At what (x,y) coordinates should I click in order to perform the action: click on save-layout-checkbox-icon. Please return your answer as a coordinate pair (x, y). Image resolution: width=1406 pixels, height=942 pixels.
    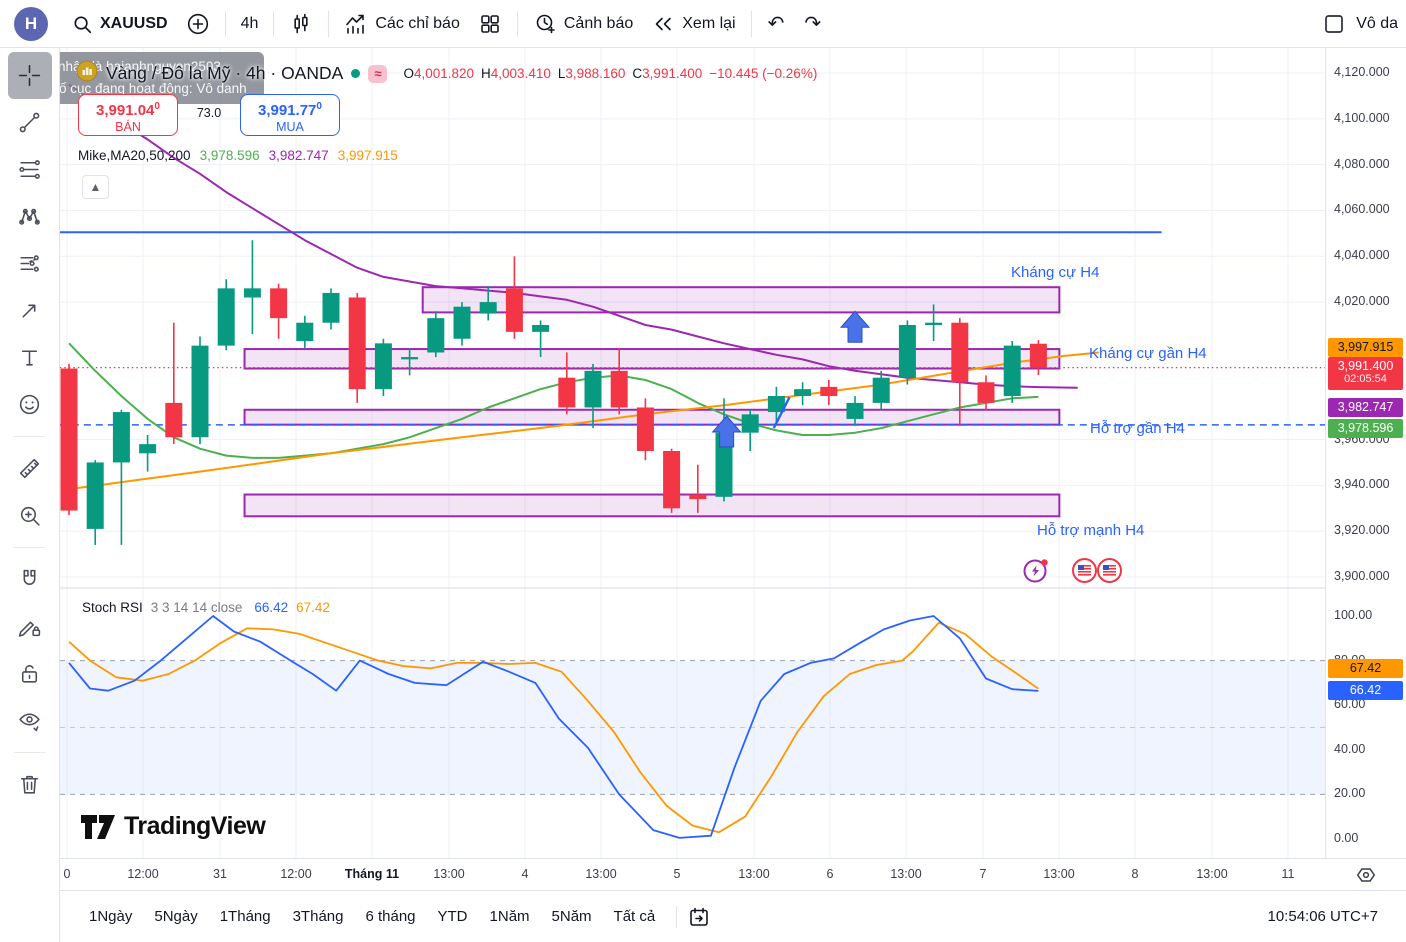
    Looking at the image, I should click on (1334, 24).